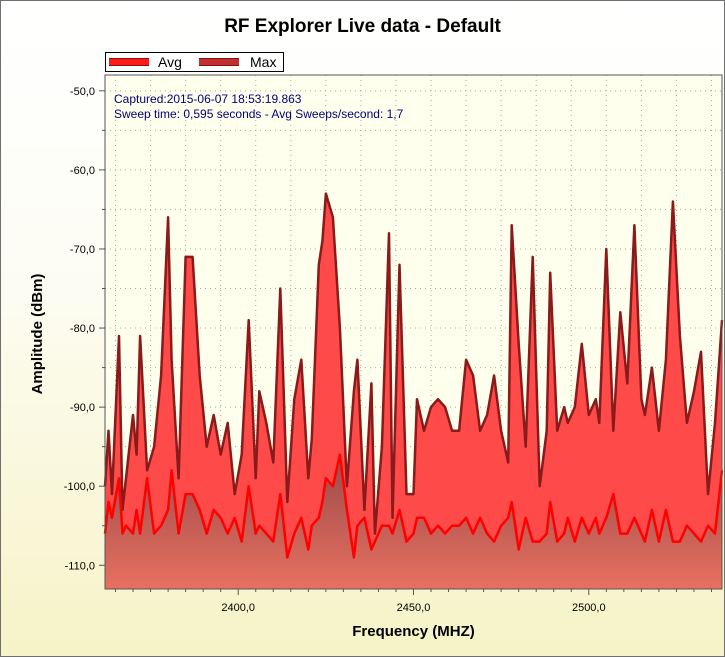 The width and height of the screenshot is (725, 657). What do you see at coordinates (263, 62) in the screenshot?
I see `legend-max-label: Max` at bounding box center [263, 62].